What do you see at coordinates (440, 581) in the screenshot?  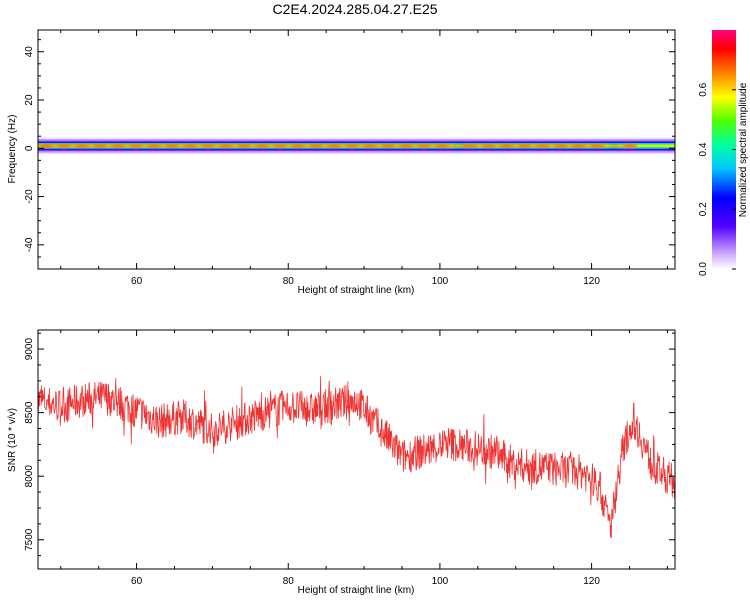 I see `snr-xtick-label: 100` at bounding box center [440, 581].